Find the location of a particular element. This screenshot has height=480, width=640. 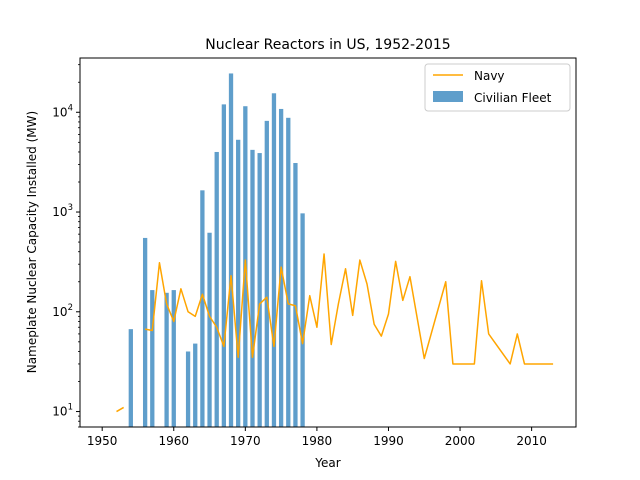

y-tick-label-3: 10⁴ is located at coordinates (62, 111).